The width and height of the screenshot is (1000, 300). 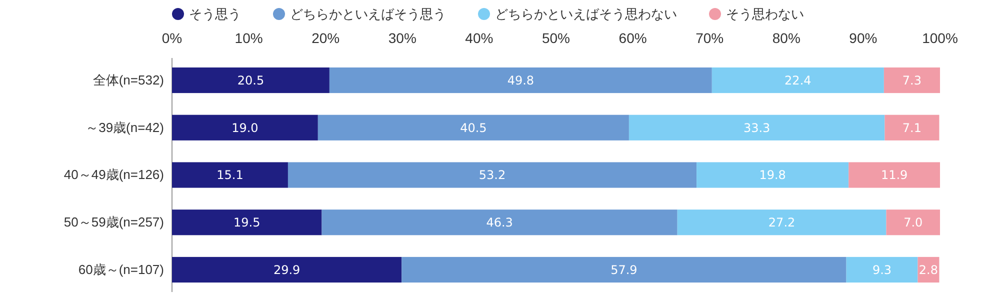 What do you see at coordinates (172, 38) in the screenshot?
I see `x-tick-label: 0%` at bounding box center [172, 38].